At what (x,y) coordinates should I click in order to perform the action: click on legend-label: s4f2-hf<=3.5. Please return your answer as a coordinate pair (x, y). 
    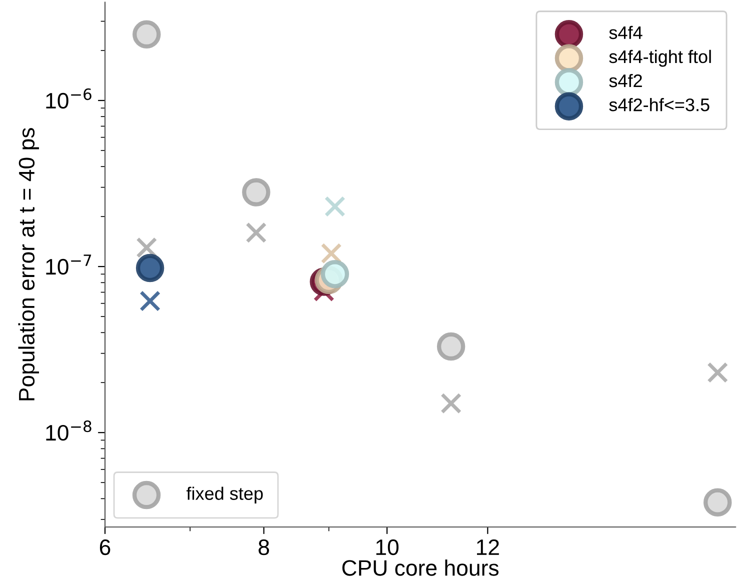
    Looking at the image, I should click on (659, 105).